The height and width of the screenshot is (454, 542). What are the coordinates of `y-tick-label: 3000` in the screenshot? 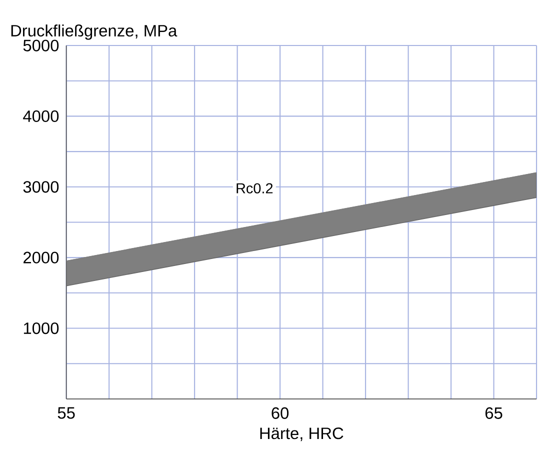 It's located at (41, 186).